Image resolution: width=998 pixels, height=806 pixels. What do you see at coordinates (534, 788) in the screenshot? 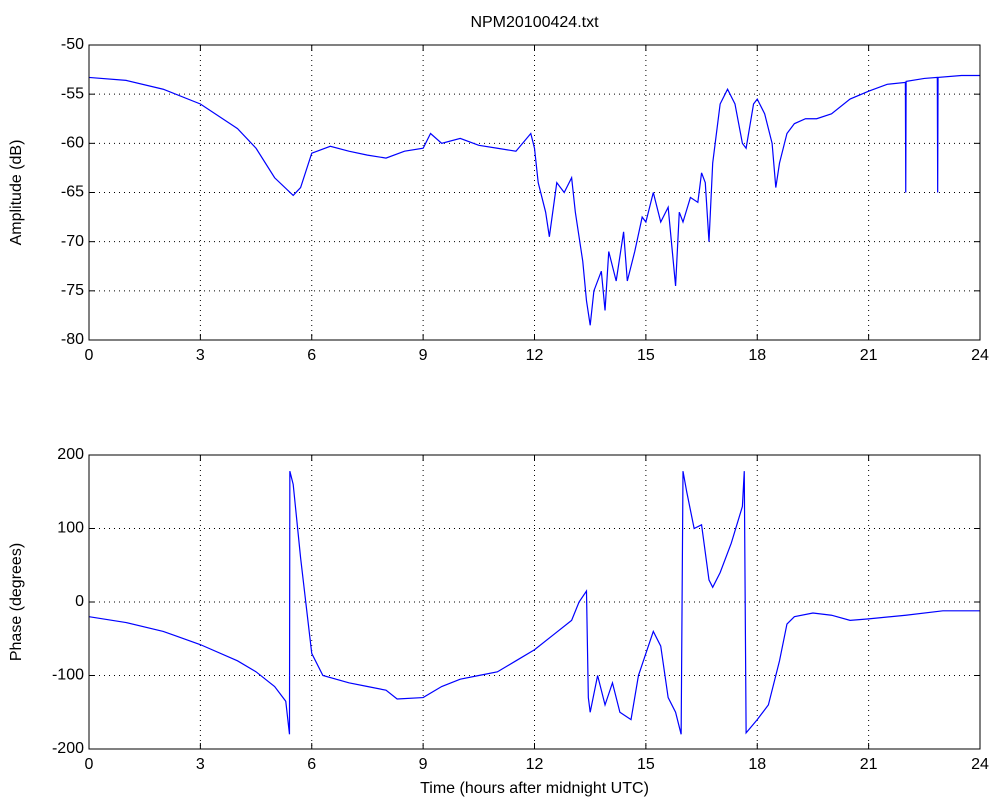
I see `x-axis-label: Time (hours after midnight UTC)` at bounding box center [534, 788].